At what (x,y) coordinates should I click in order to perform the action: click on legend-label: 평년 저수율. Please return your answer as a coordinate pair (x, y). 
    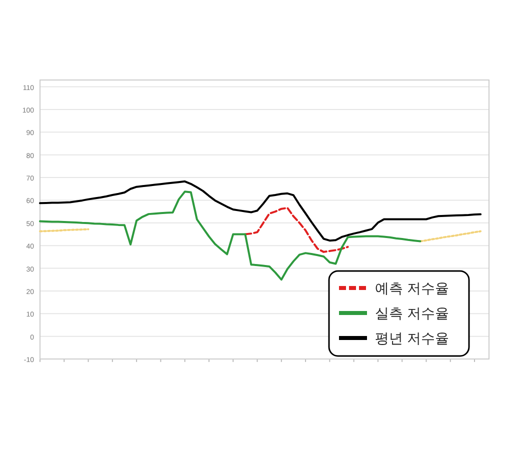
    Looking at the image, I should click on (412, 338).